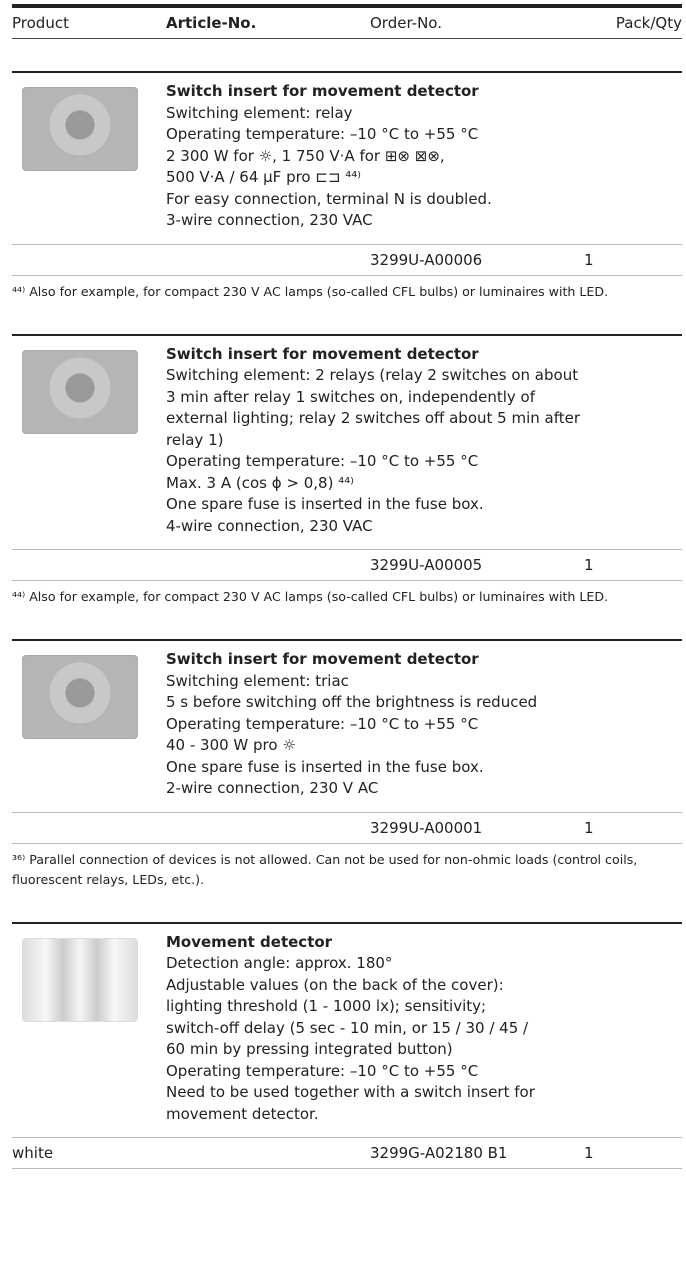 This screenshot has height=1276, width=686. What do you see at coordinates (231, 745) in the screenshot?
I see `description-line: 40 - 300 W pro ☼` at bounding box center [231, 745].